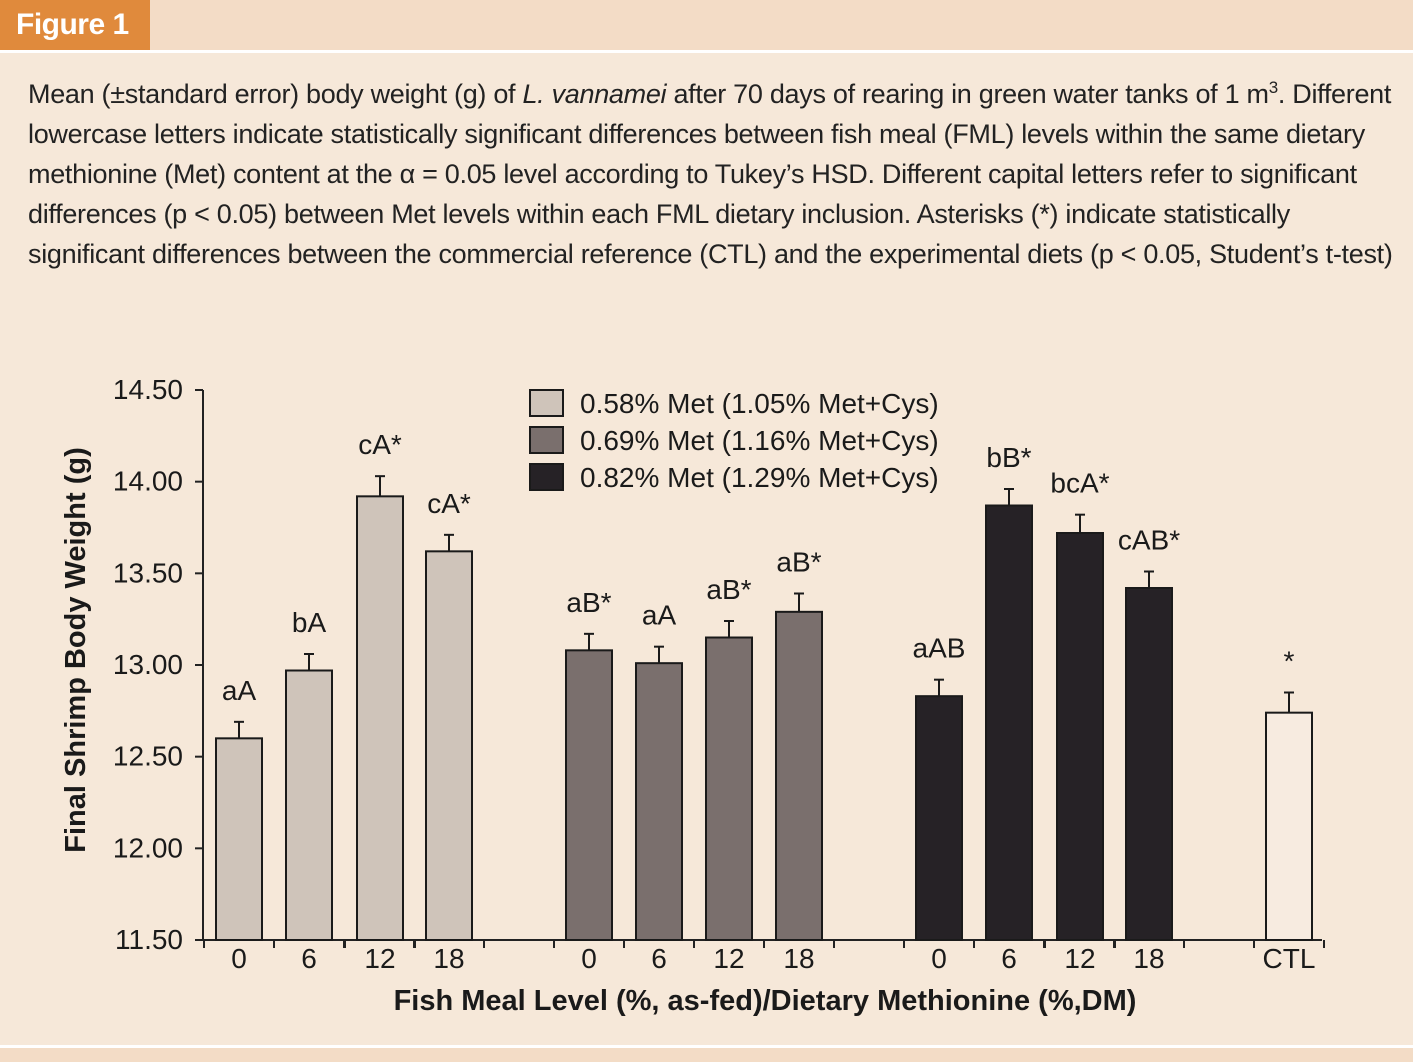 This screenshot has width=1413, height=1062. Describe the element at coordinates (706, 51) in the screenshot. I see `header-divider` at that location.